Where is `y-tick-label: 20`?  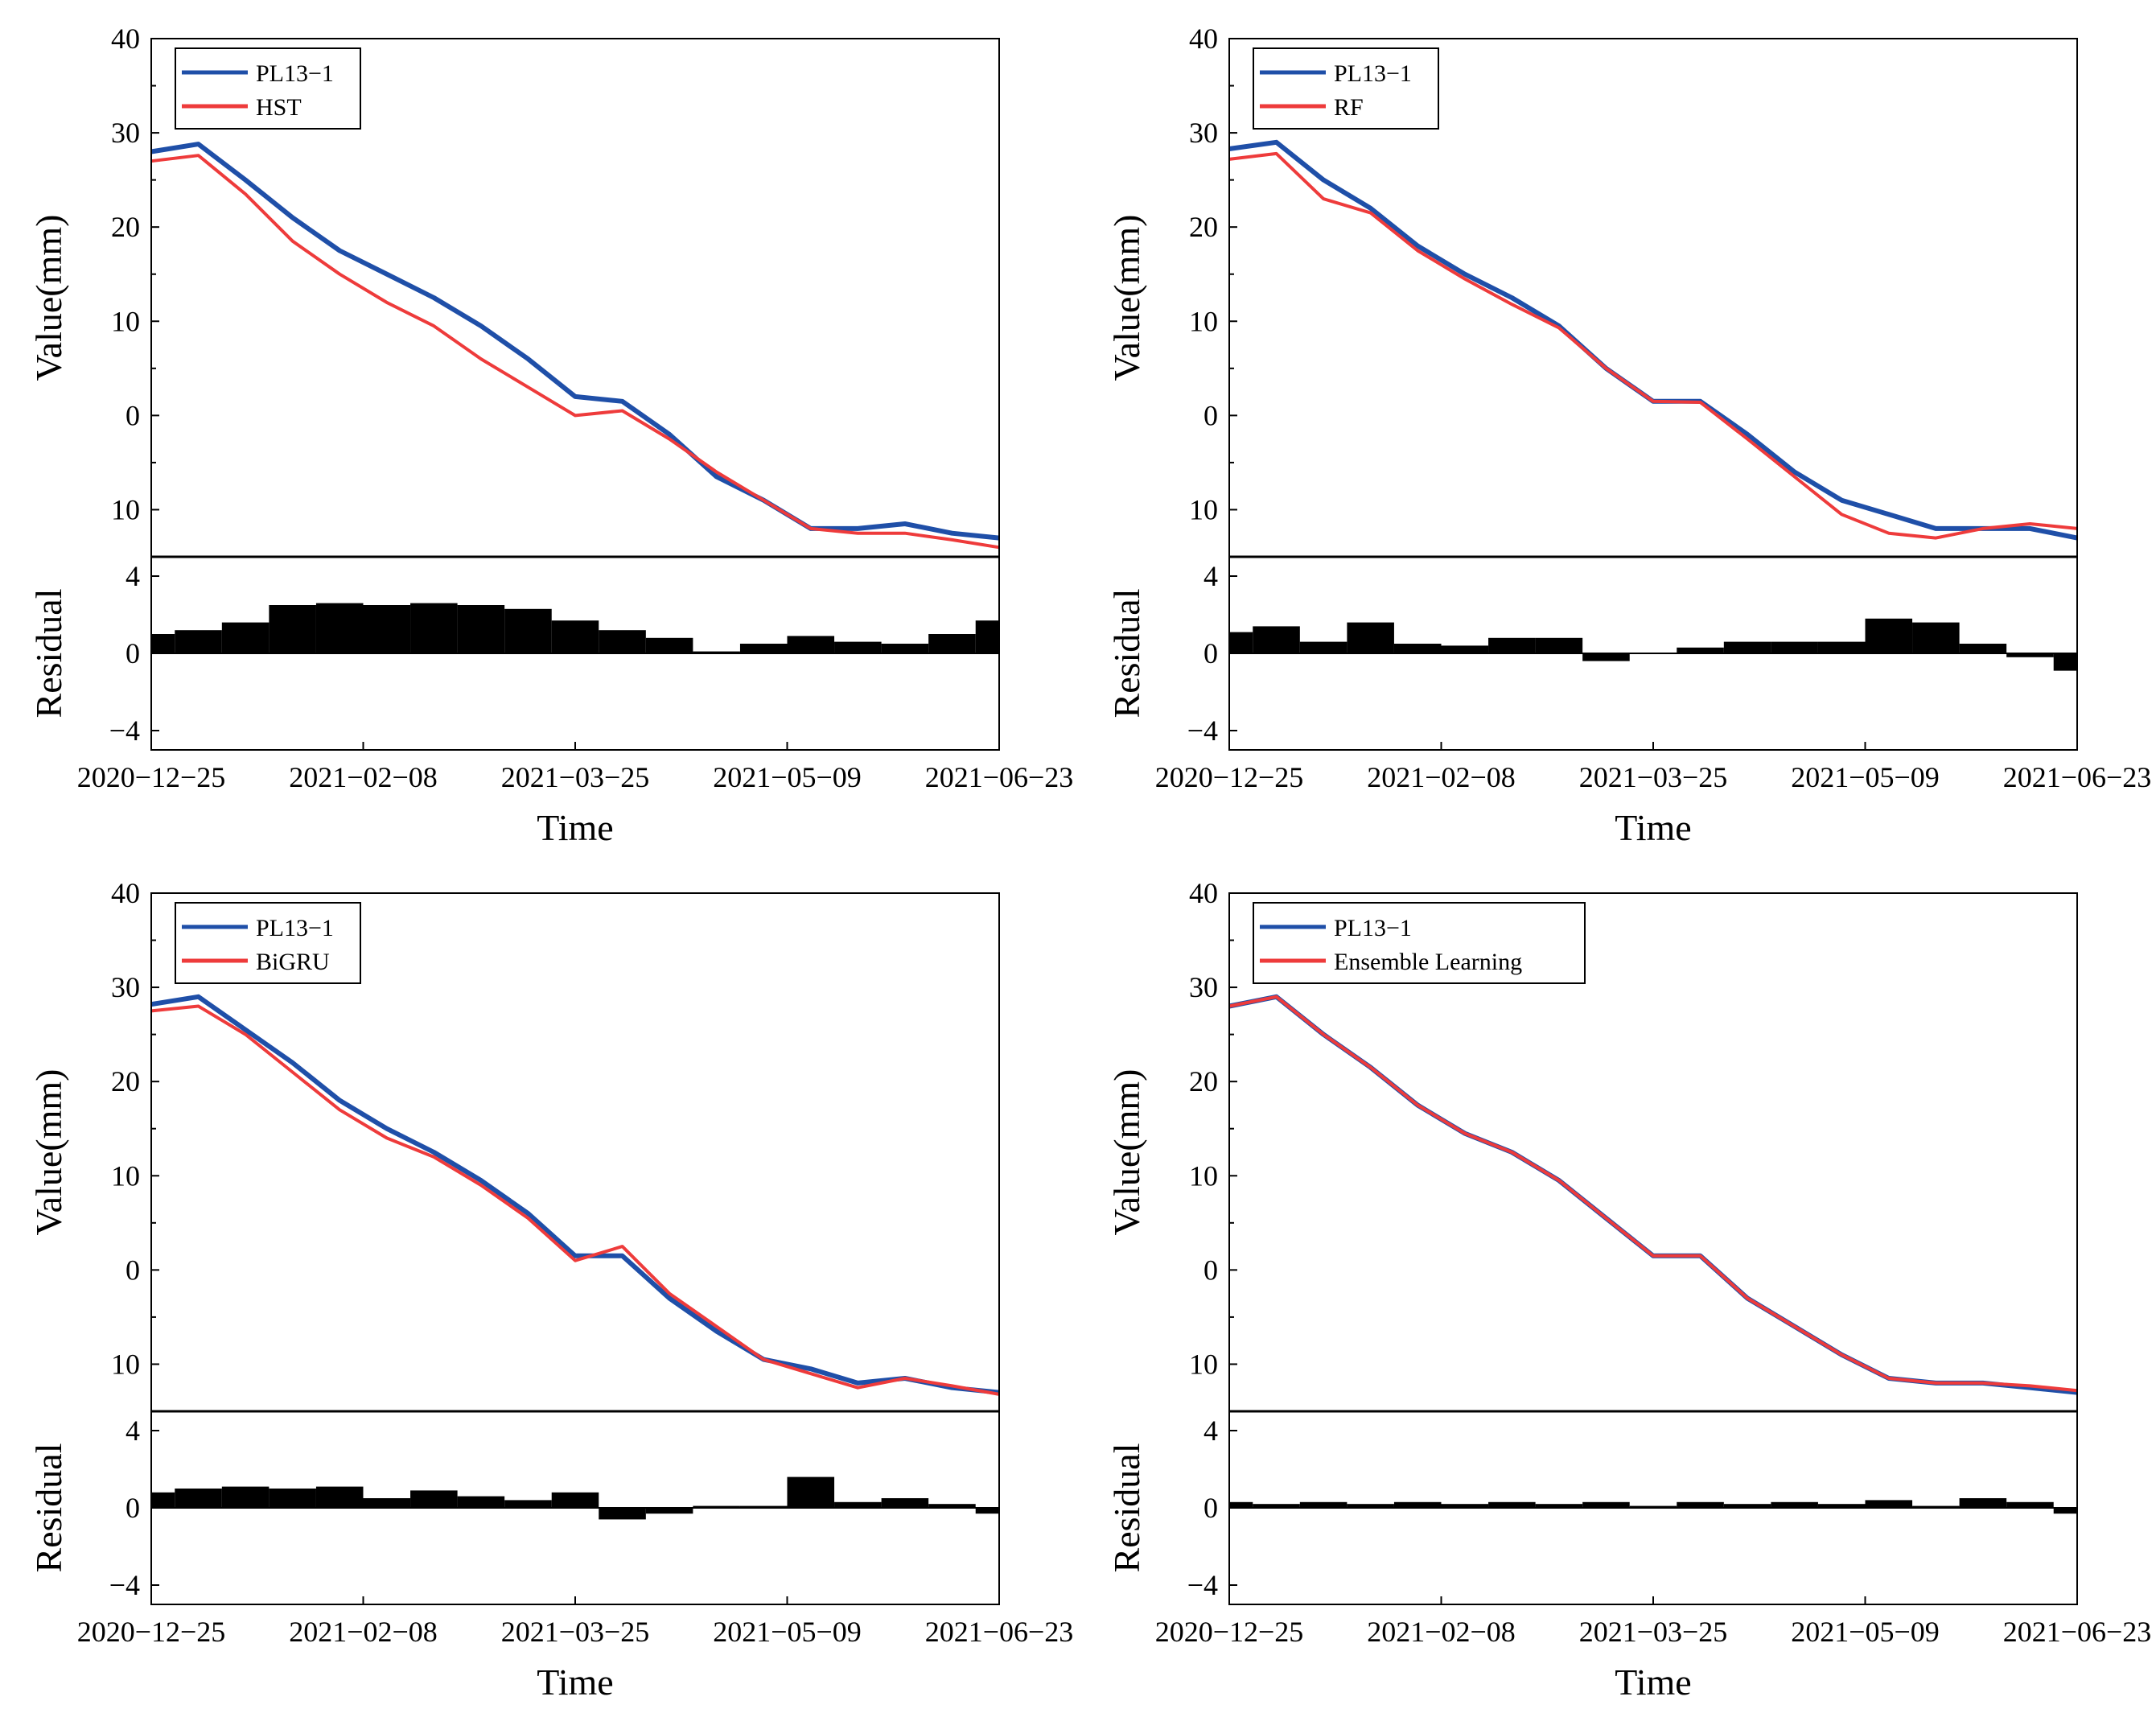 y-tick-label: 20 is located at coordinates (1203, 1081).